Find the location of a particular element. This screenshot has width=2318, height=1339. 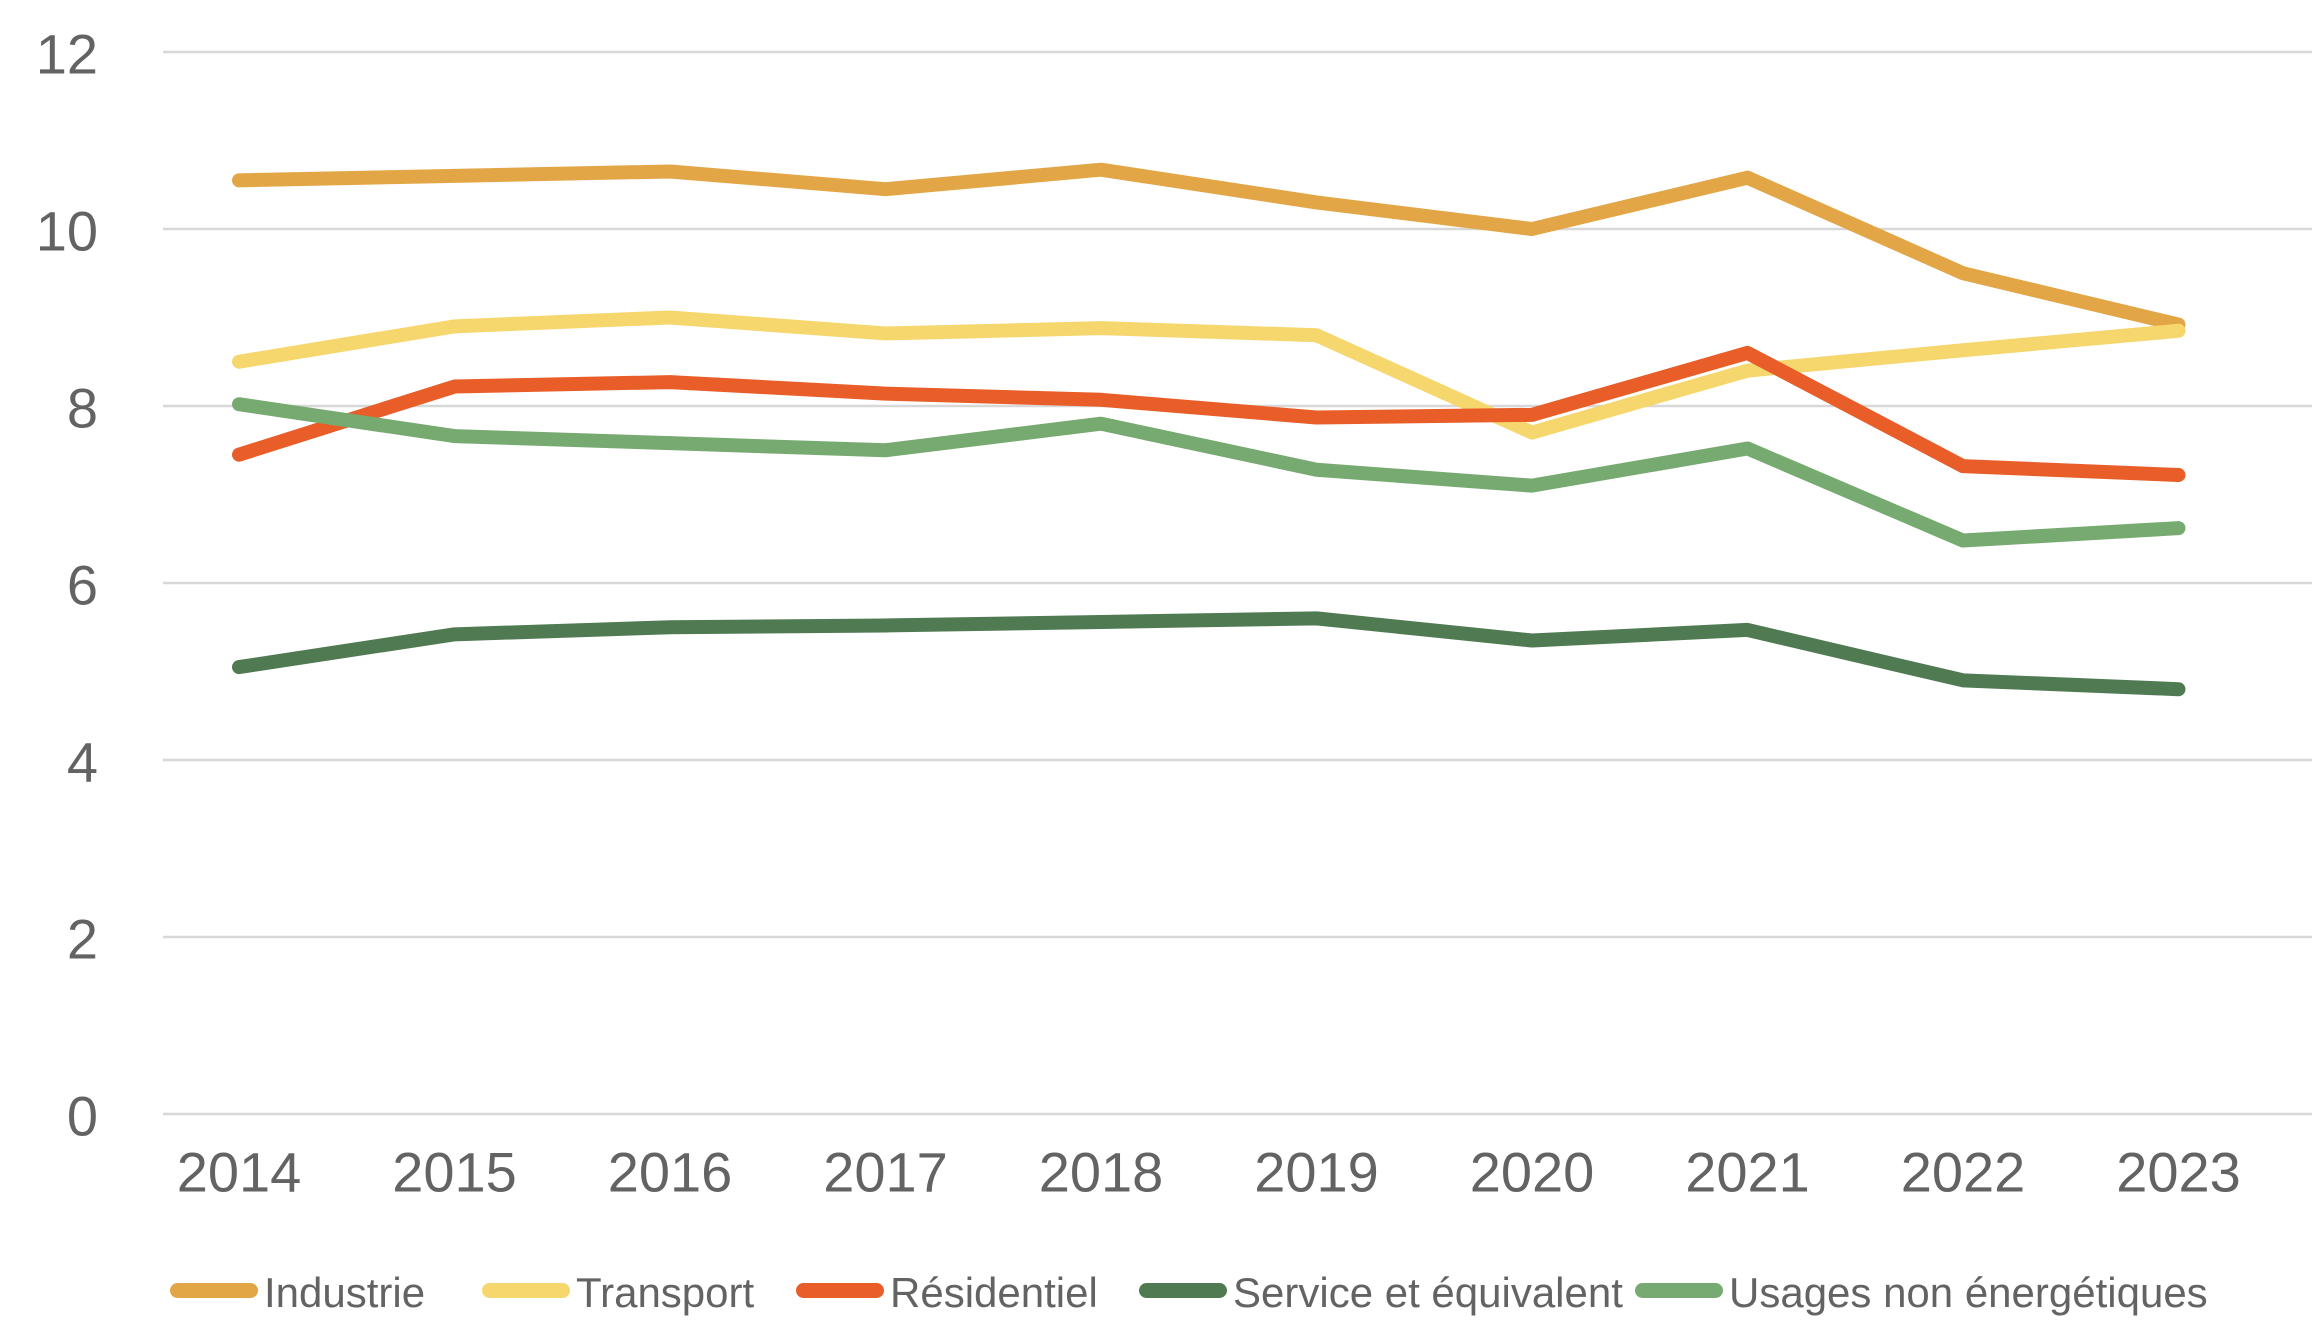

series-line-usages-non-nerg-tiques is located at coordinates (1209, 472).